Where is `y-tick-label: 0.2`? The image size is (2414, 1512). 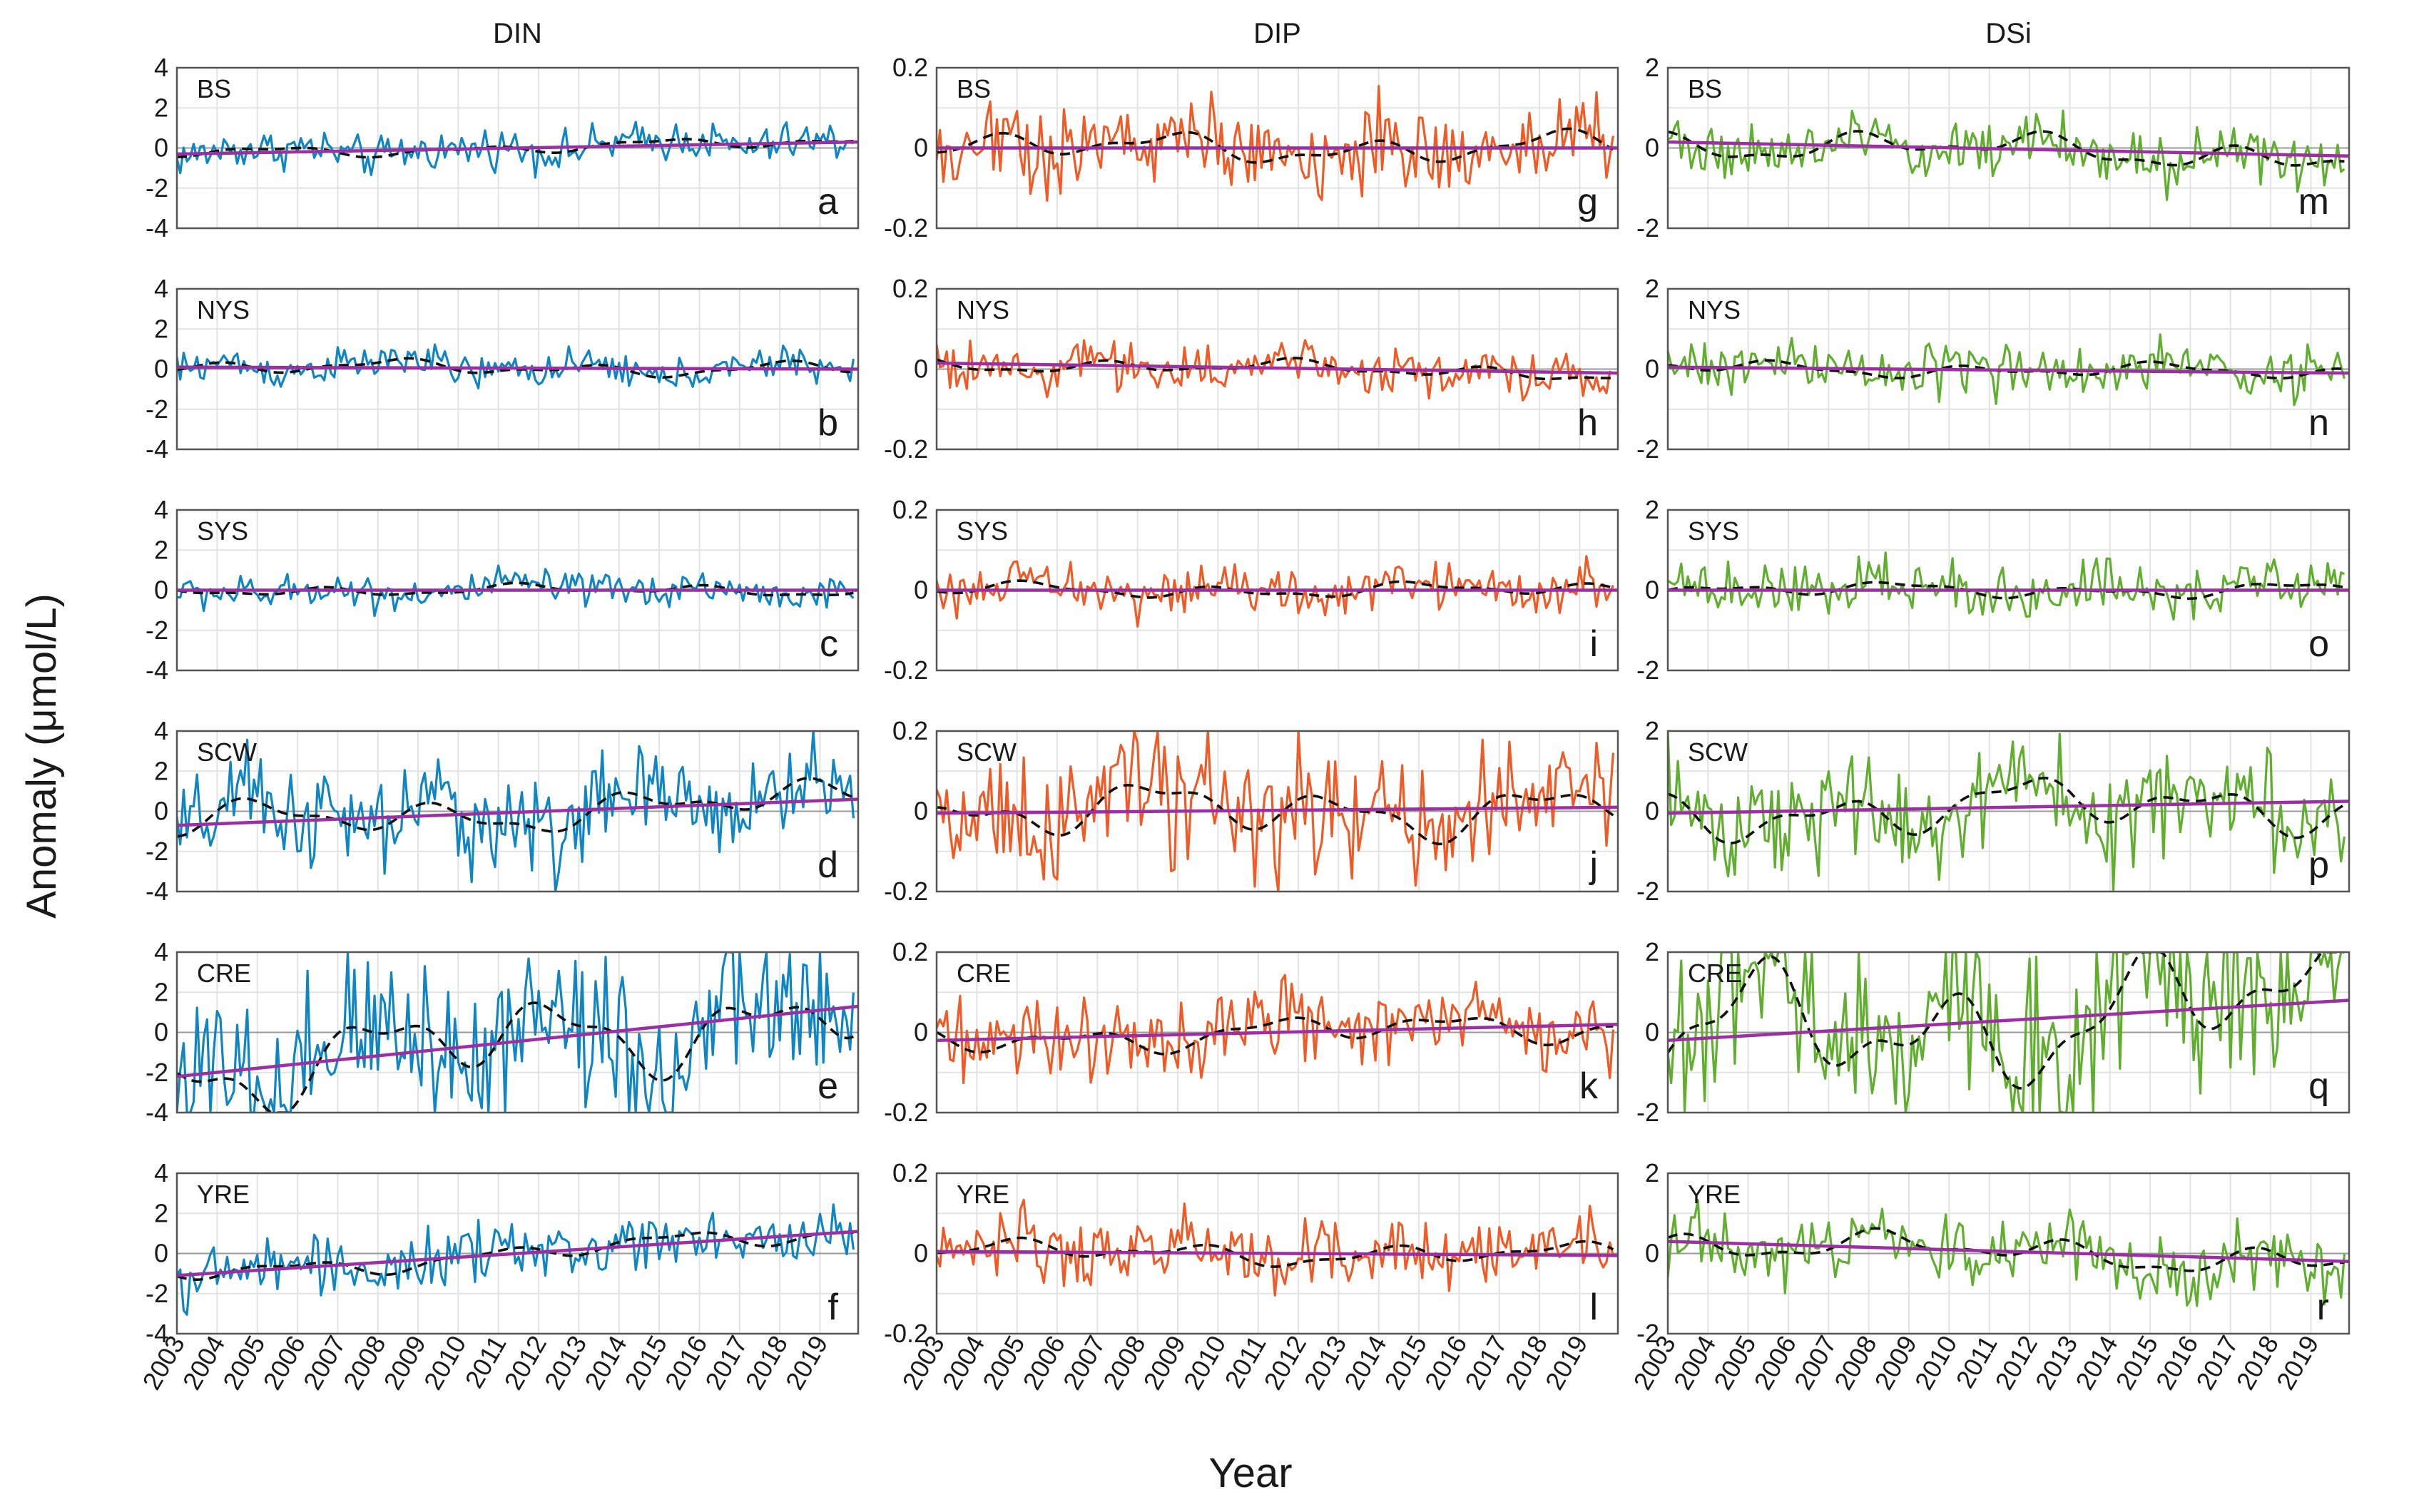 y-tick-label: 0.2 is located at coordinates (910, 730).